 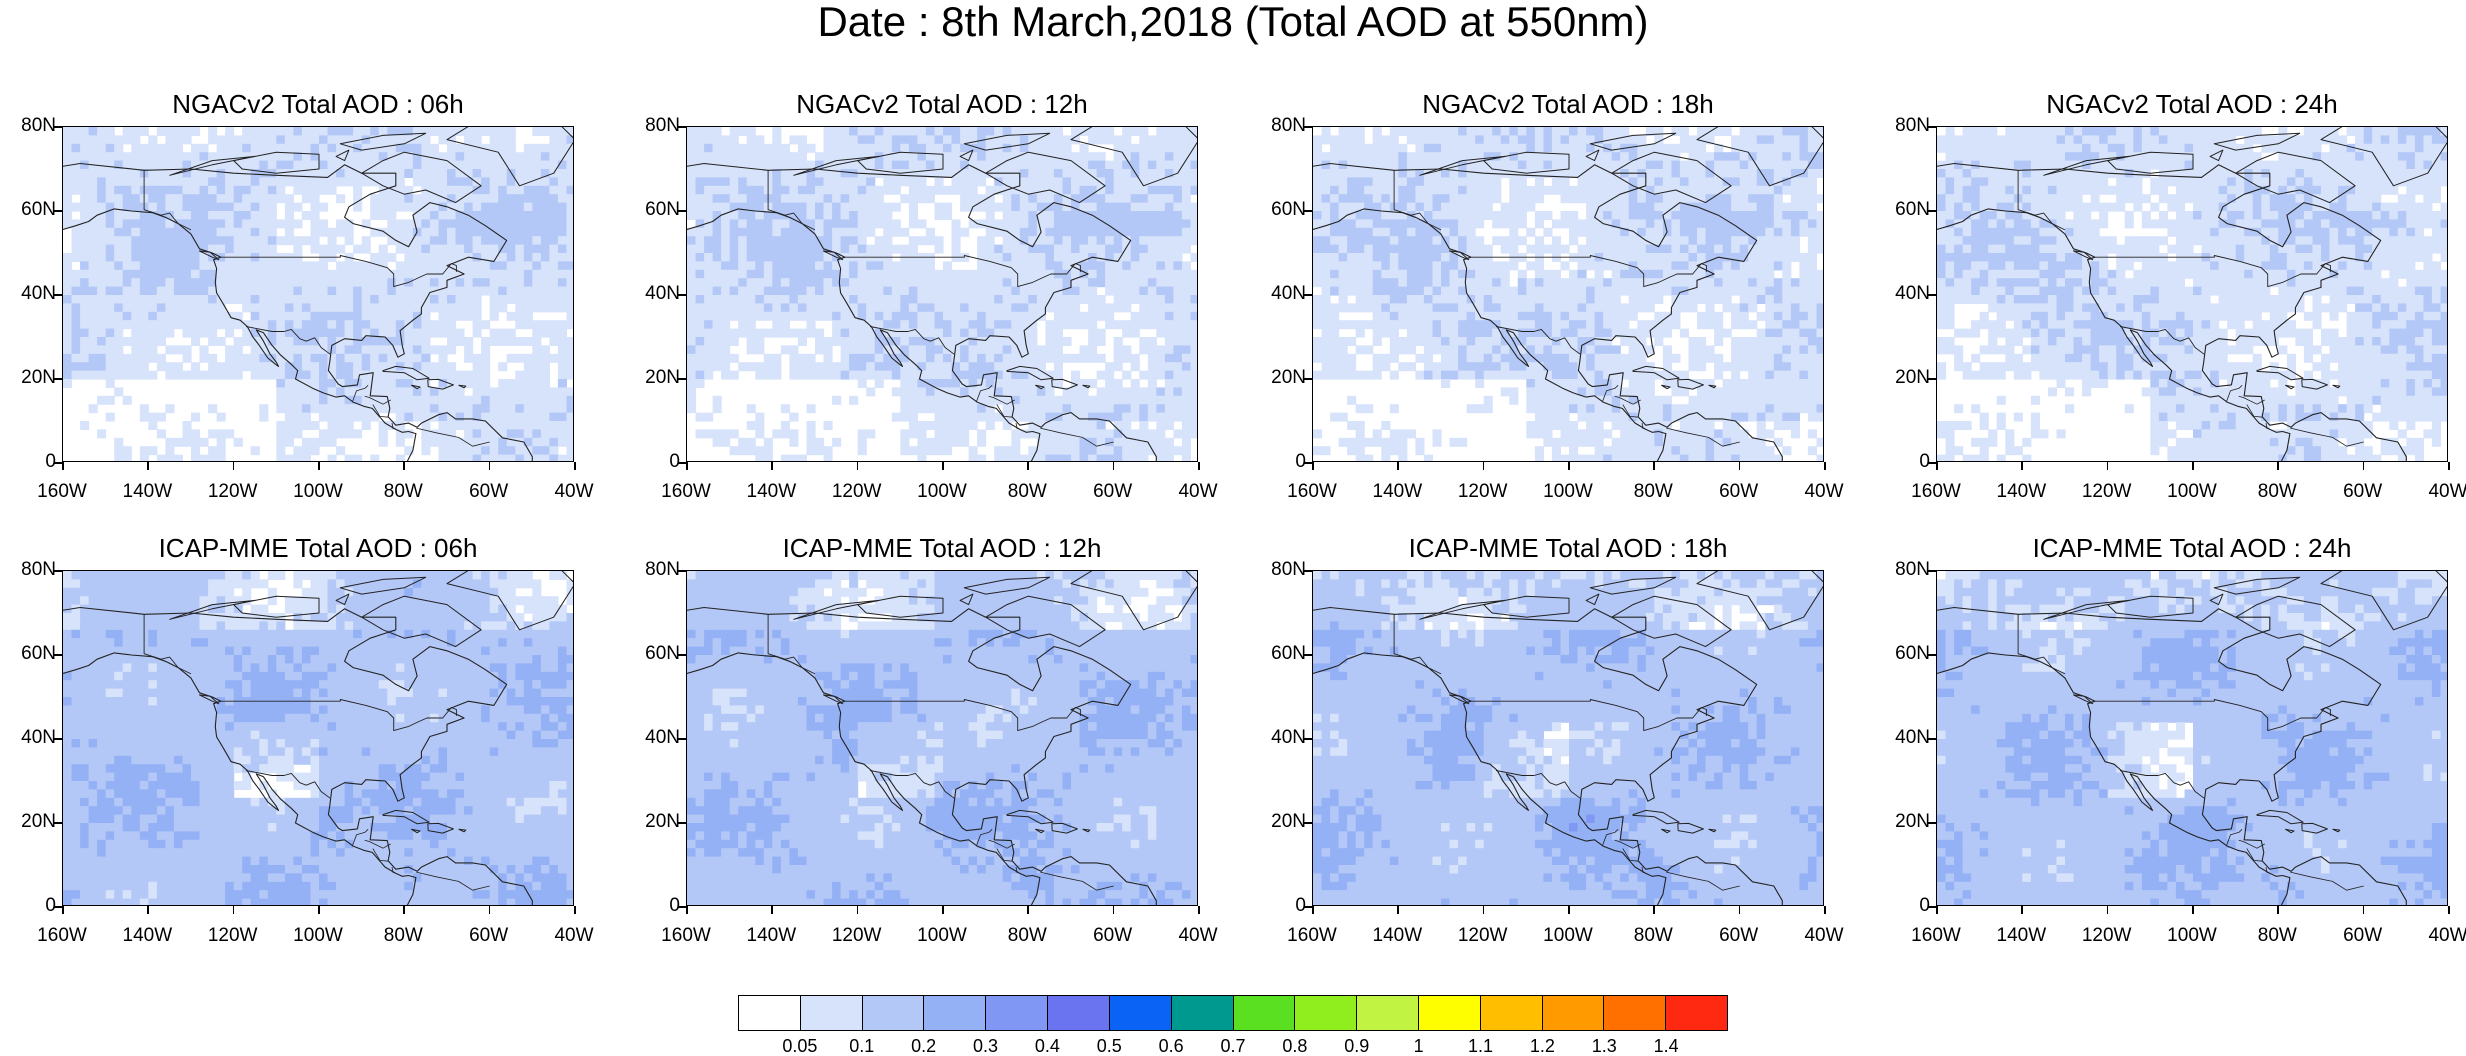 What do you see at coordinates (2192, 548) in the screenshot?
I see `panel-title: ICAP-MME Total AOD : 24h` at bounding box center [2192, 548].